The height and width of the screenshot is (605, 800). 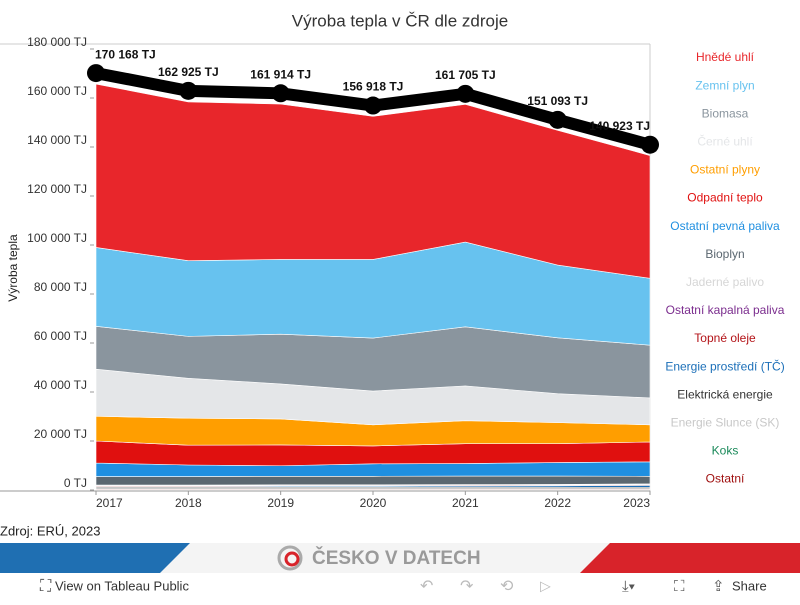 I want to click on legend-entry: Odpadní teplo, so click(x=725, y=198).